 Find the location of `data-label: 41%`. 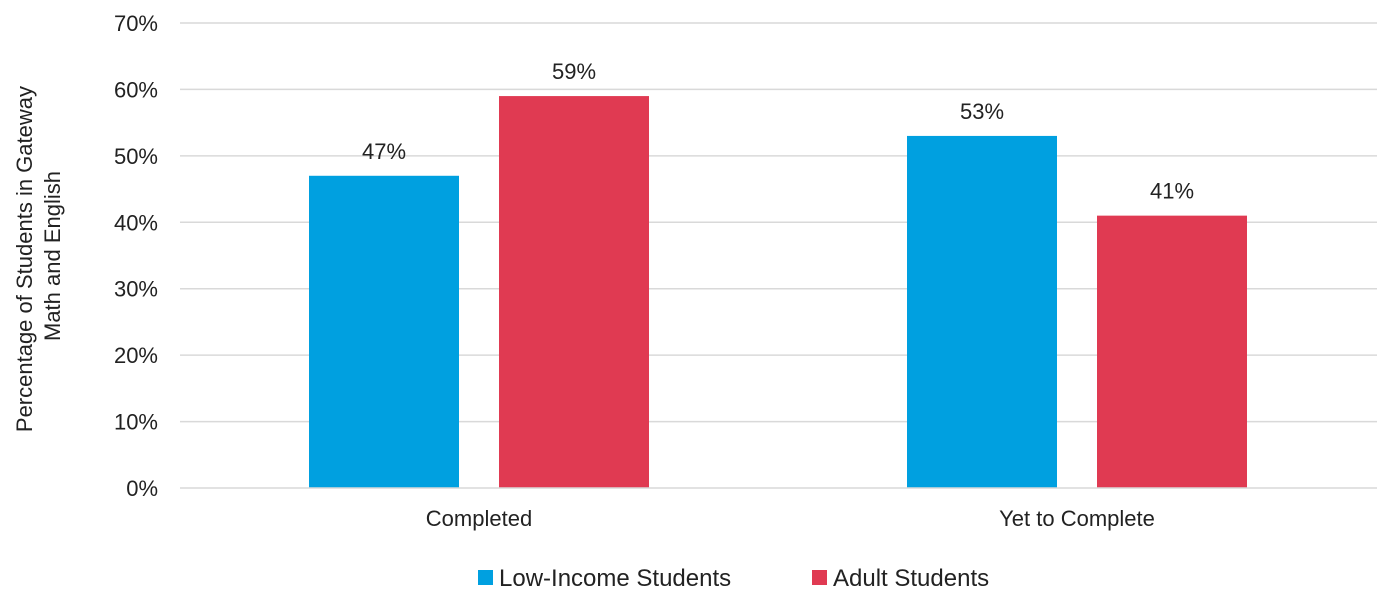

data-label: 41% is located at coordinates (1172, 191).